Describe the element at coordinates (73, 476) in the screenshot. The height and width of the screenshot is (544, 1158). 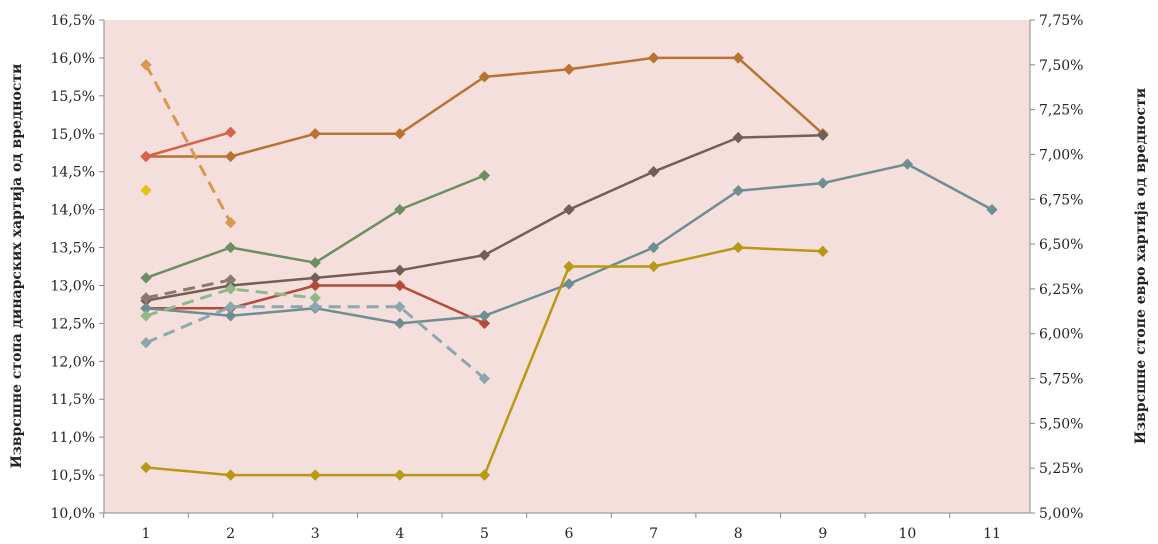
I see `left-tick-label: 10,5%` at that location.